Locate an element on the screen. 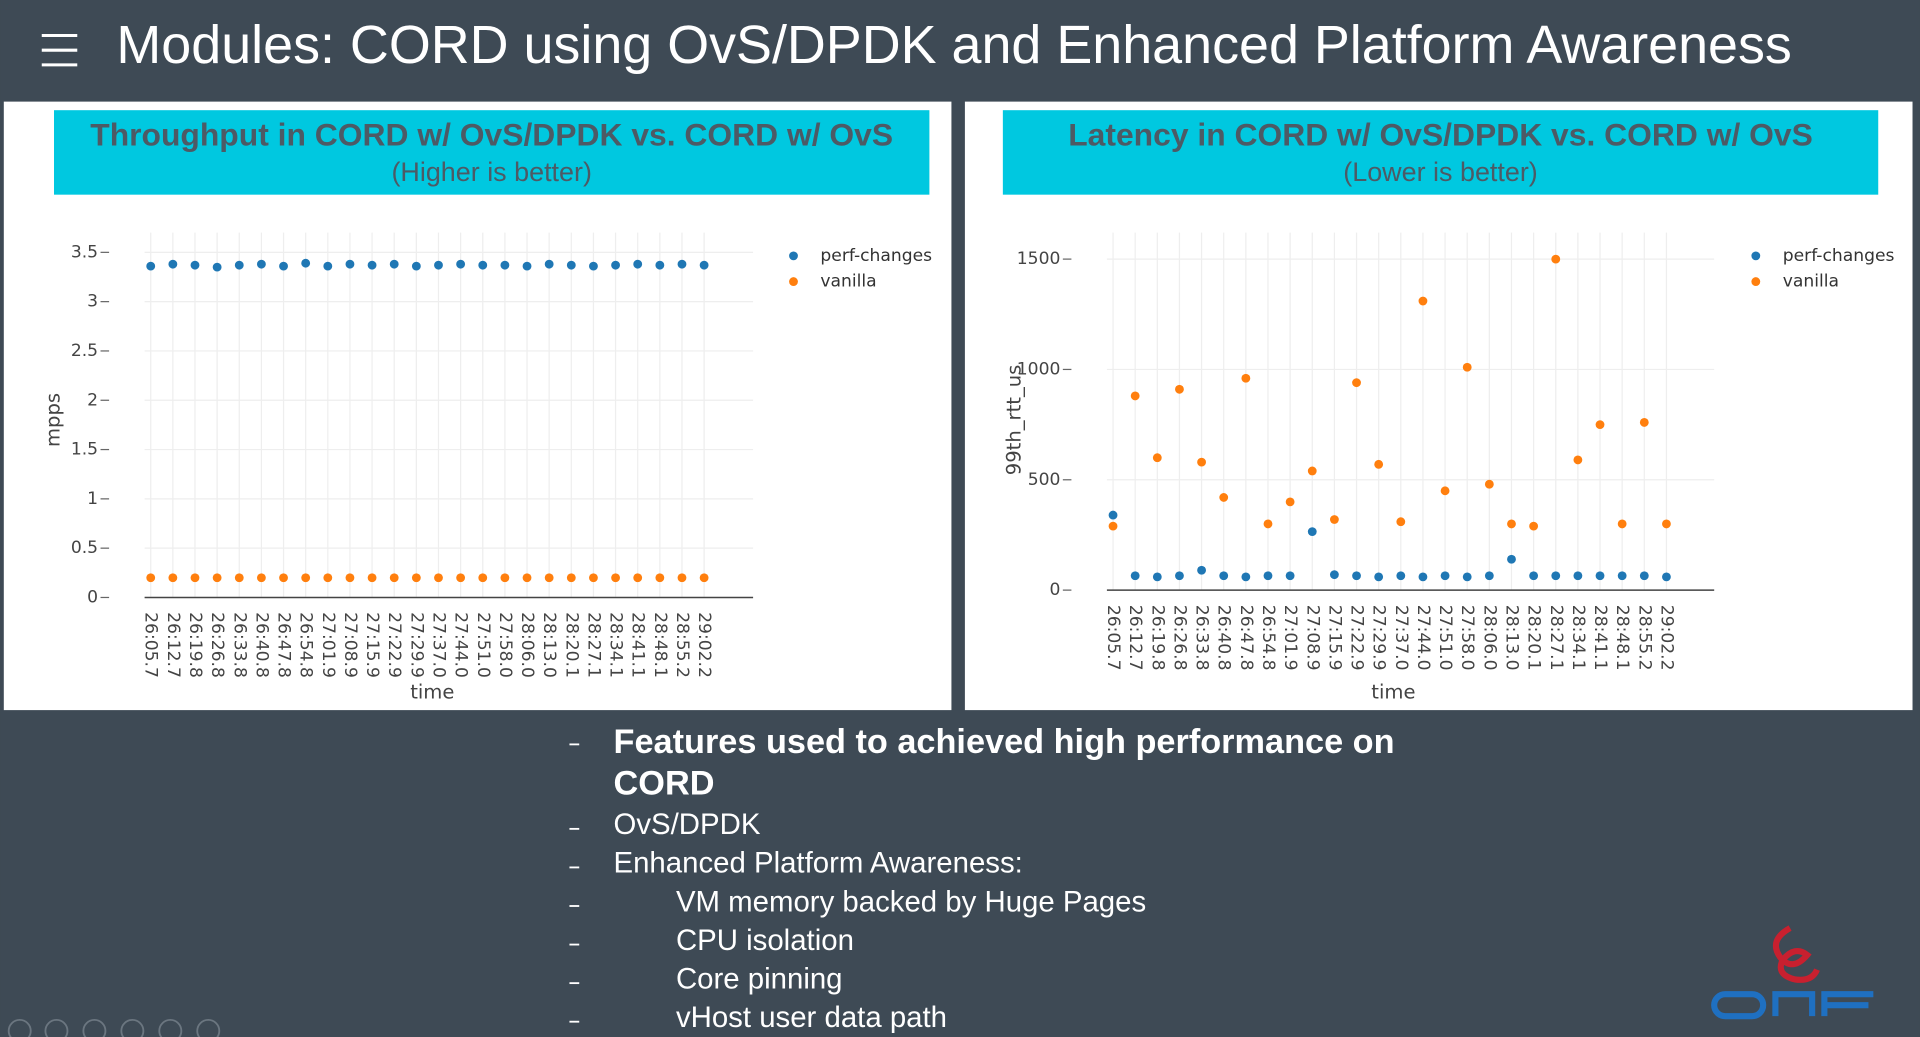  y-tick-label: 500 is located at coordinates (1044, 480).